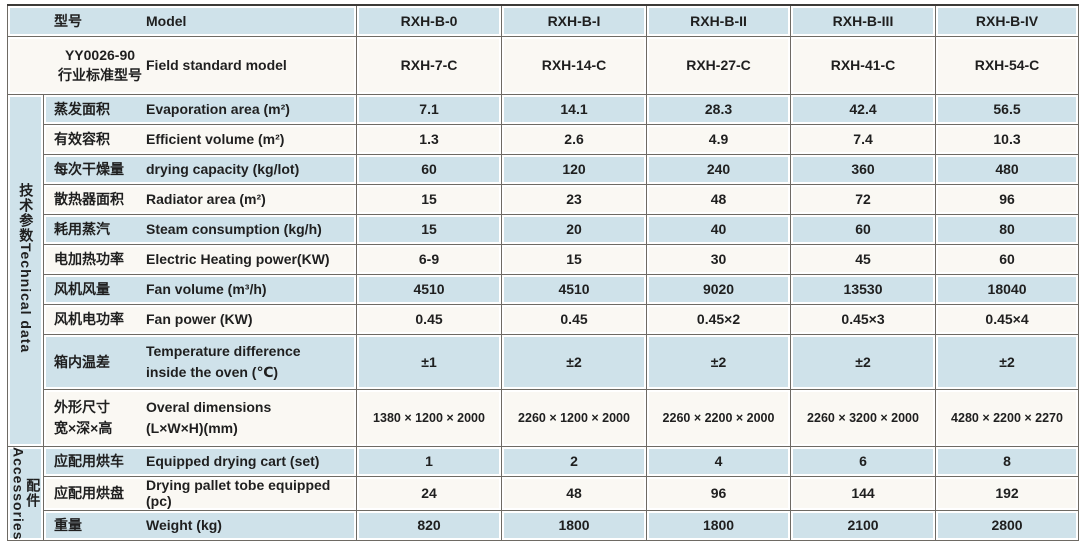 This screenshot has height=547, width=1081. Describe the element at coordinates (719, 20) in the screenshot. I see `model-name-cell: RXH-B-II` at that location.